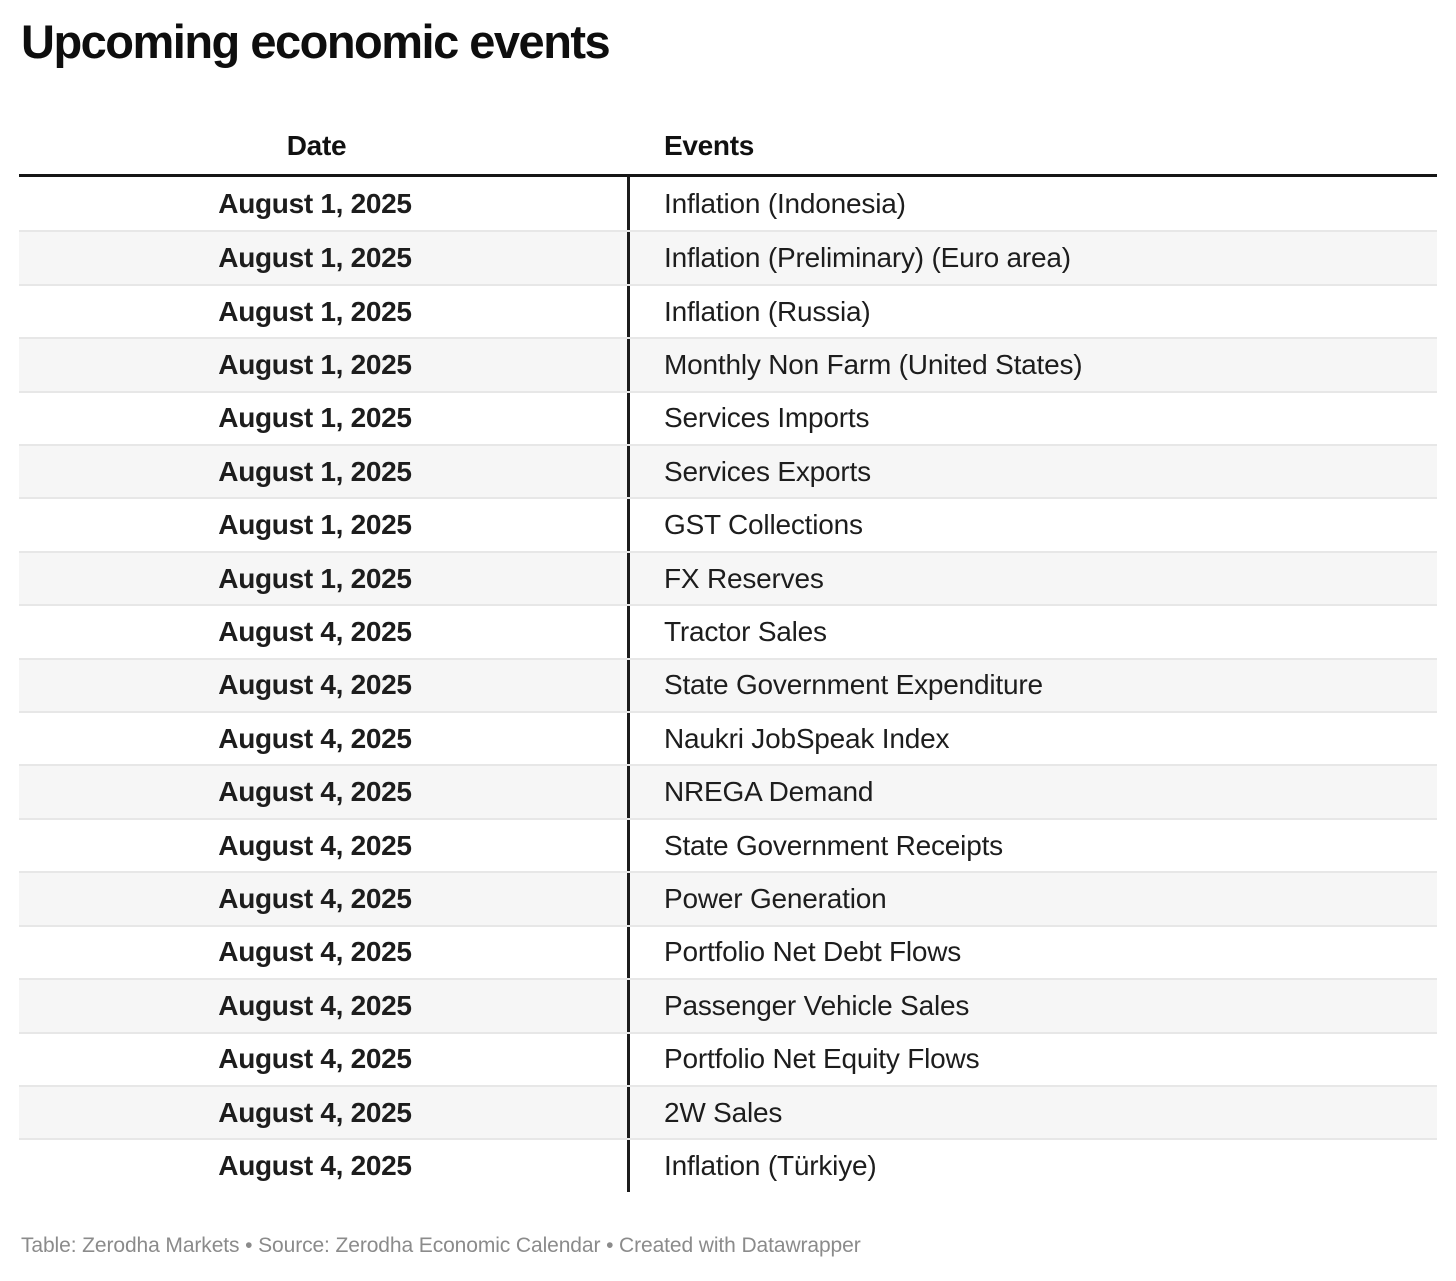 The image size is (1456, 1281). I want to click on table-row: August 4, 2025 Portfolio Net Debt Flows, so click(728, 951).